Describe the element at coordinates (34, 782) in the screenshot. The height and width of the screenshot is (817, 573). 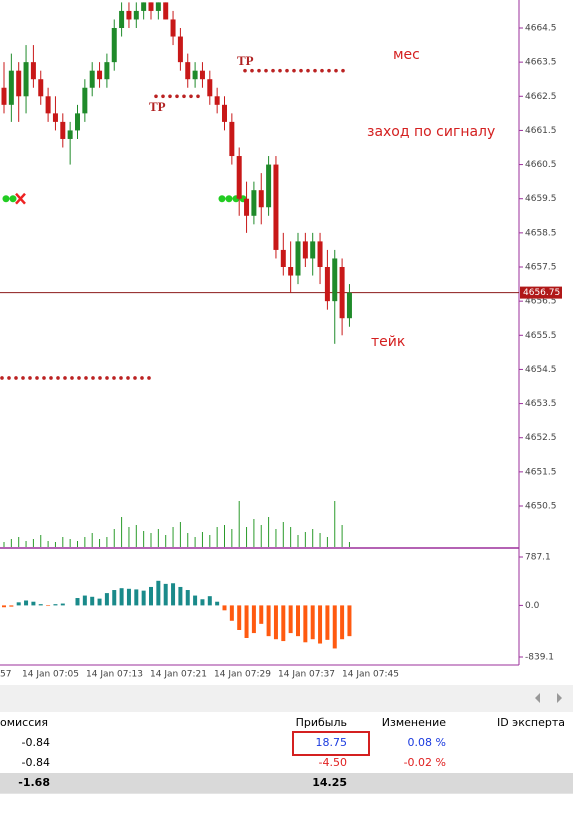
I see `table-cell: -1.68` at that location.